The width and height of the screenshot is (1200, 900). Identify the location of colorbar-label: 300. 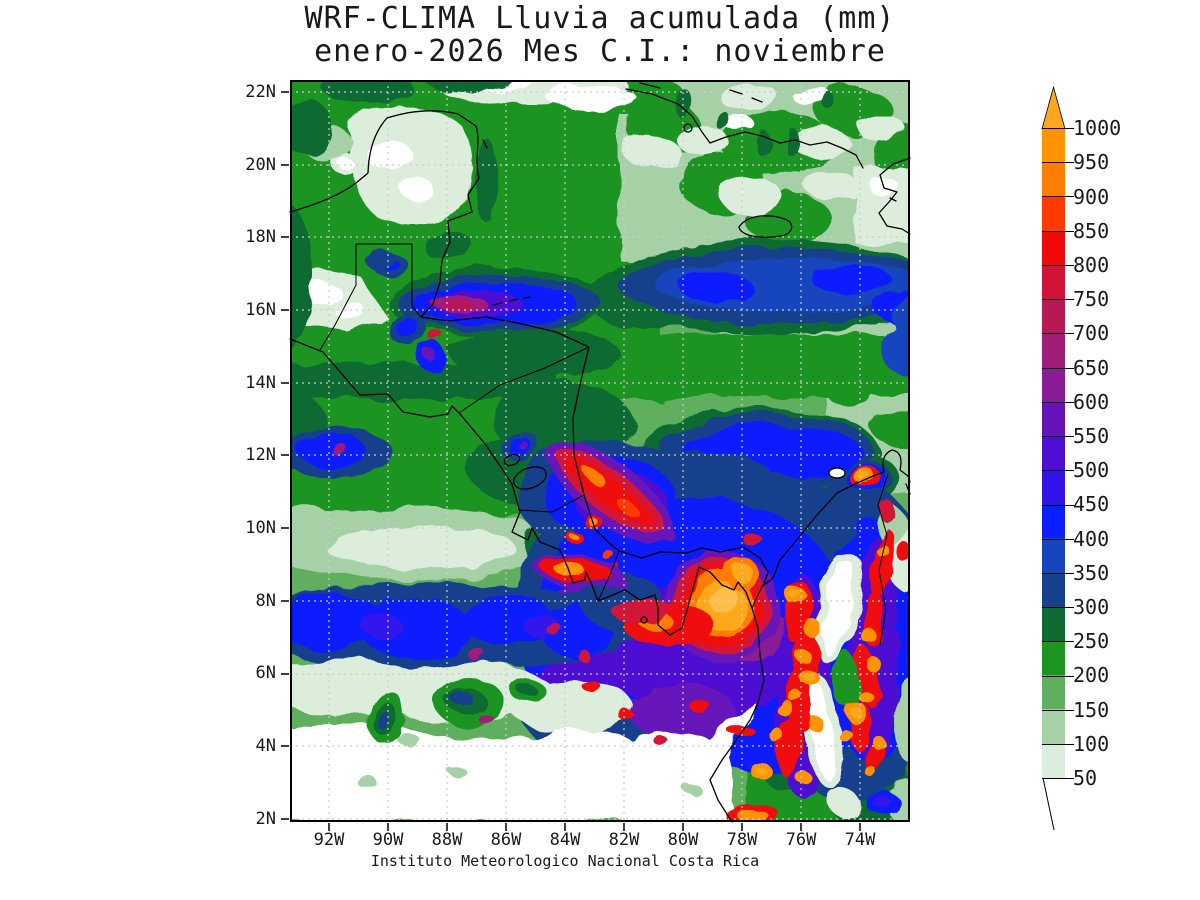
(1091, 607).